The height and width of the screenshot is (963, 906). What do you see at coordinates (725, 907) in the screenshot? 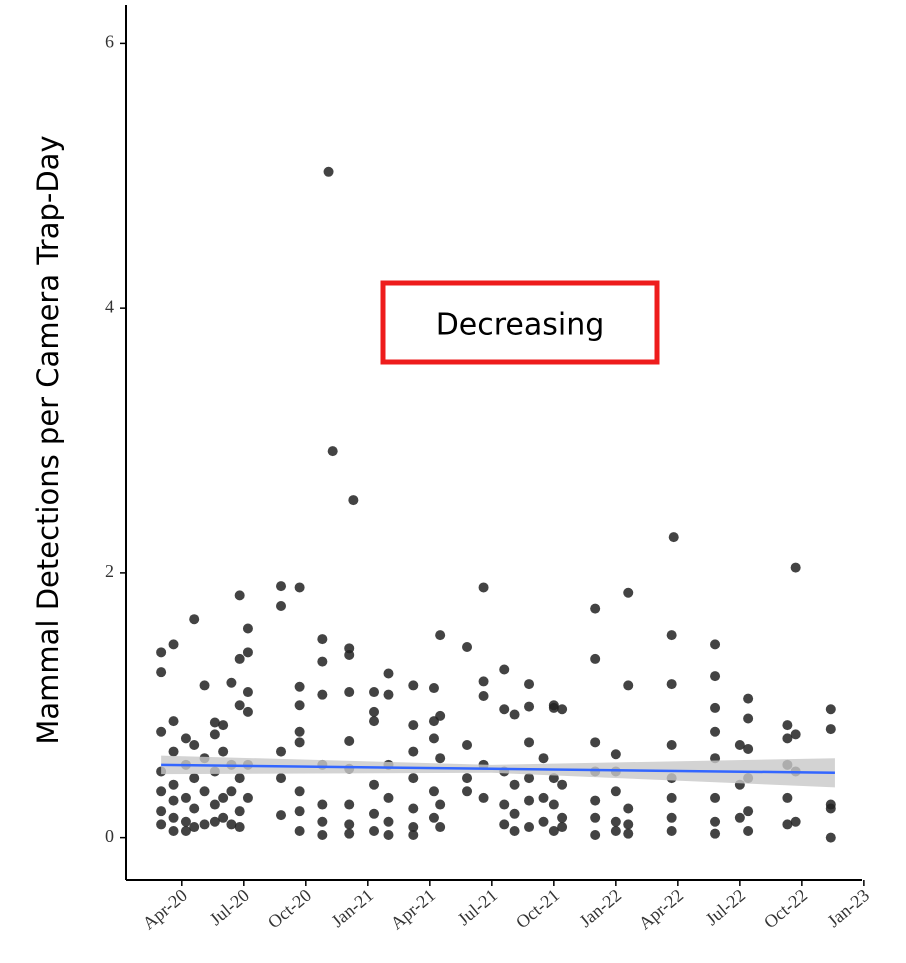
I see `x-tick-label: Jul-22` at bounding box center [725, 907].